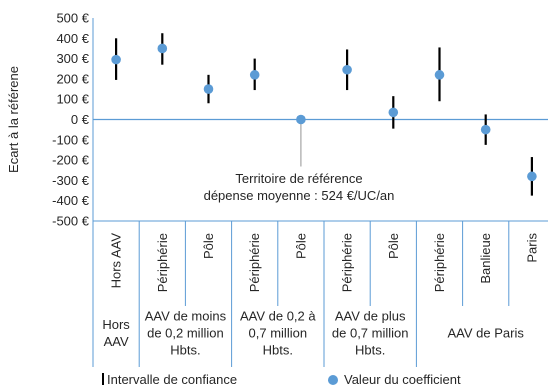  What do you see at coordinates (278, 316) in the screenshot?
I see `group-label: AAV de 0,2 à` at bounding box center [278, 316].